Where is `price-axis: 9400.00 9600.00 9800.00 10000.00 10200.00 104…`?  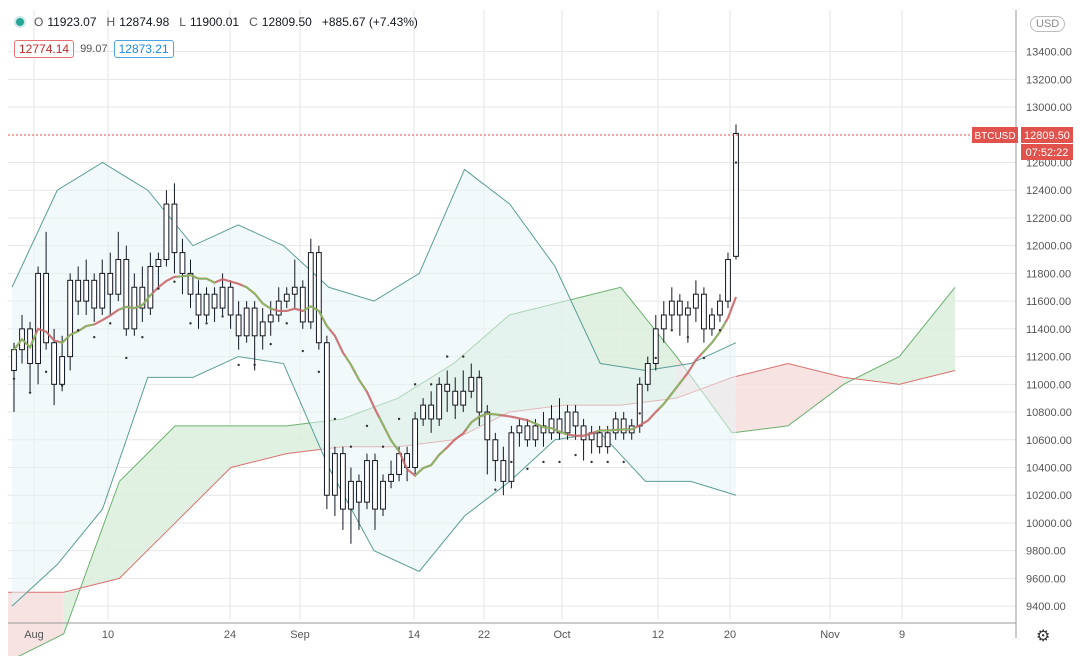 price-axis: 9400.00 9600.00 9800.00 10000.00 10200.00 104… is located at coordinates (1043, 324).